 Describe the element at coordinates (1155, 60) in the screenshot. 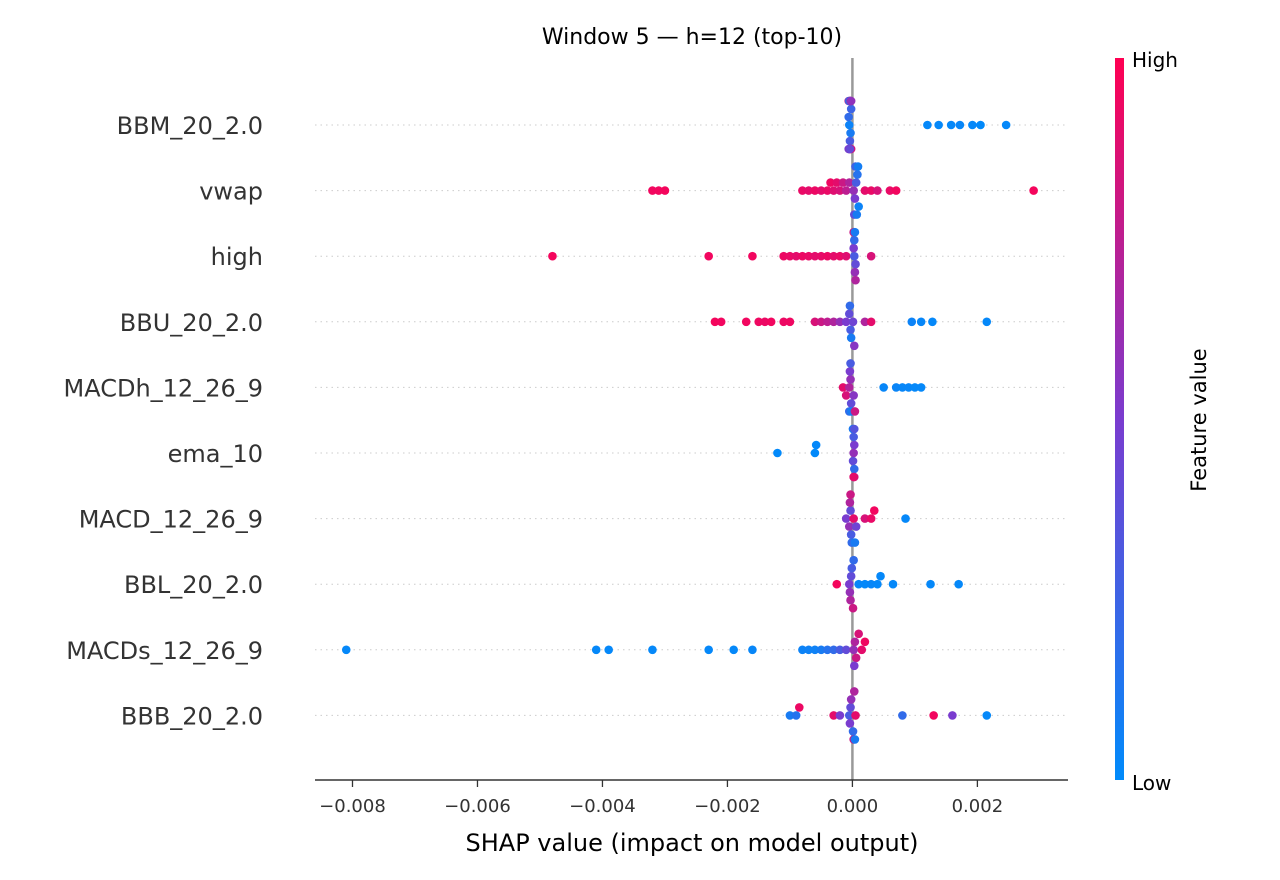

I see `colorbar-high-label: High` at that location.